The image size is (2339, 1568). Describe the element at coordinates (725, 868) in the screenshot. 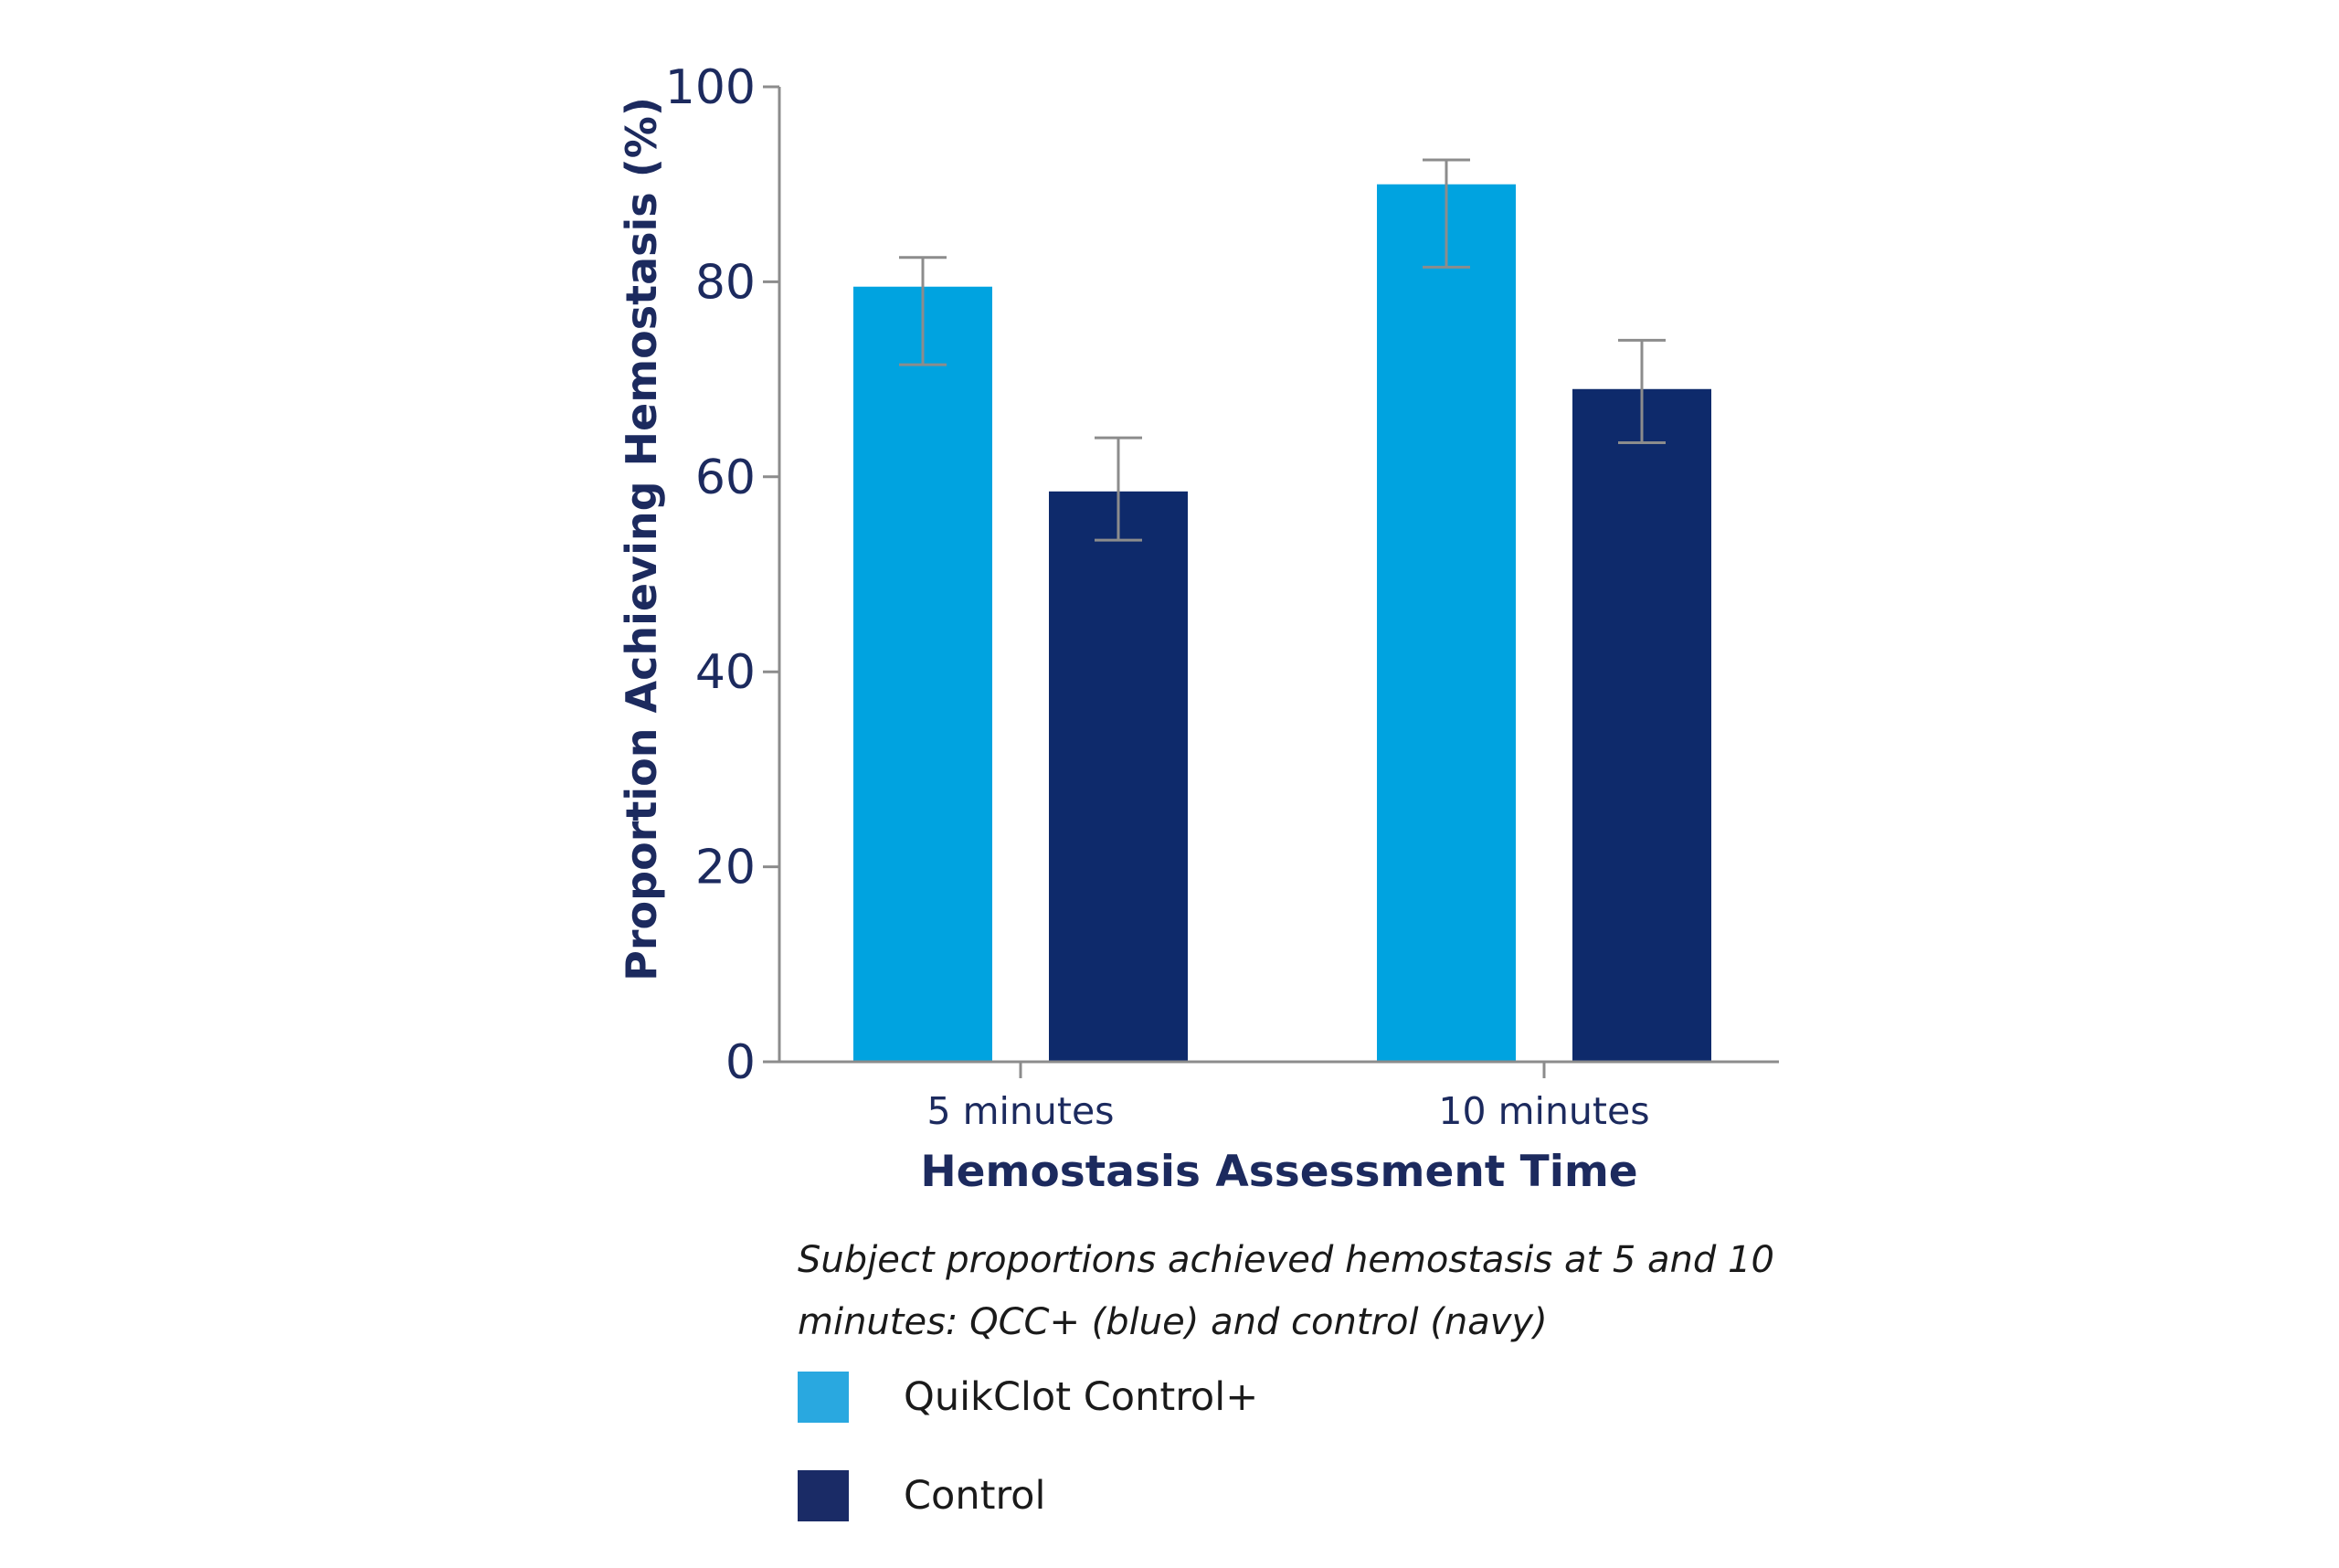

I see `y-tick-label-20: 20` at that location.